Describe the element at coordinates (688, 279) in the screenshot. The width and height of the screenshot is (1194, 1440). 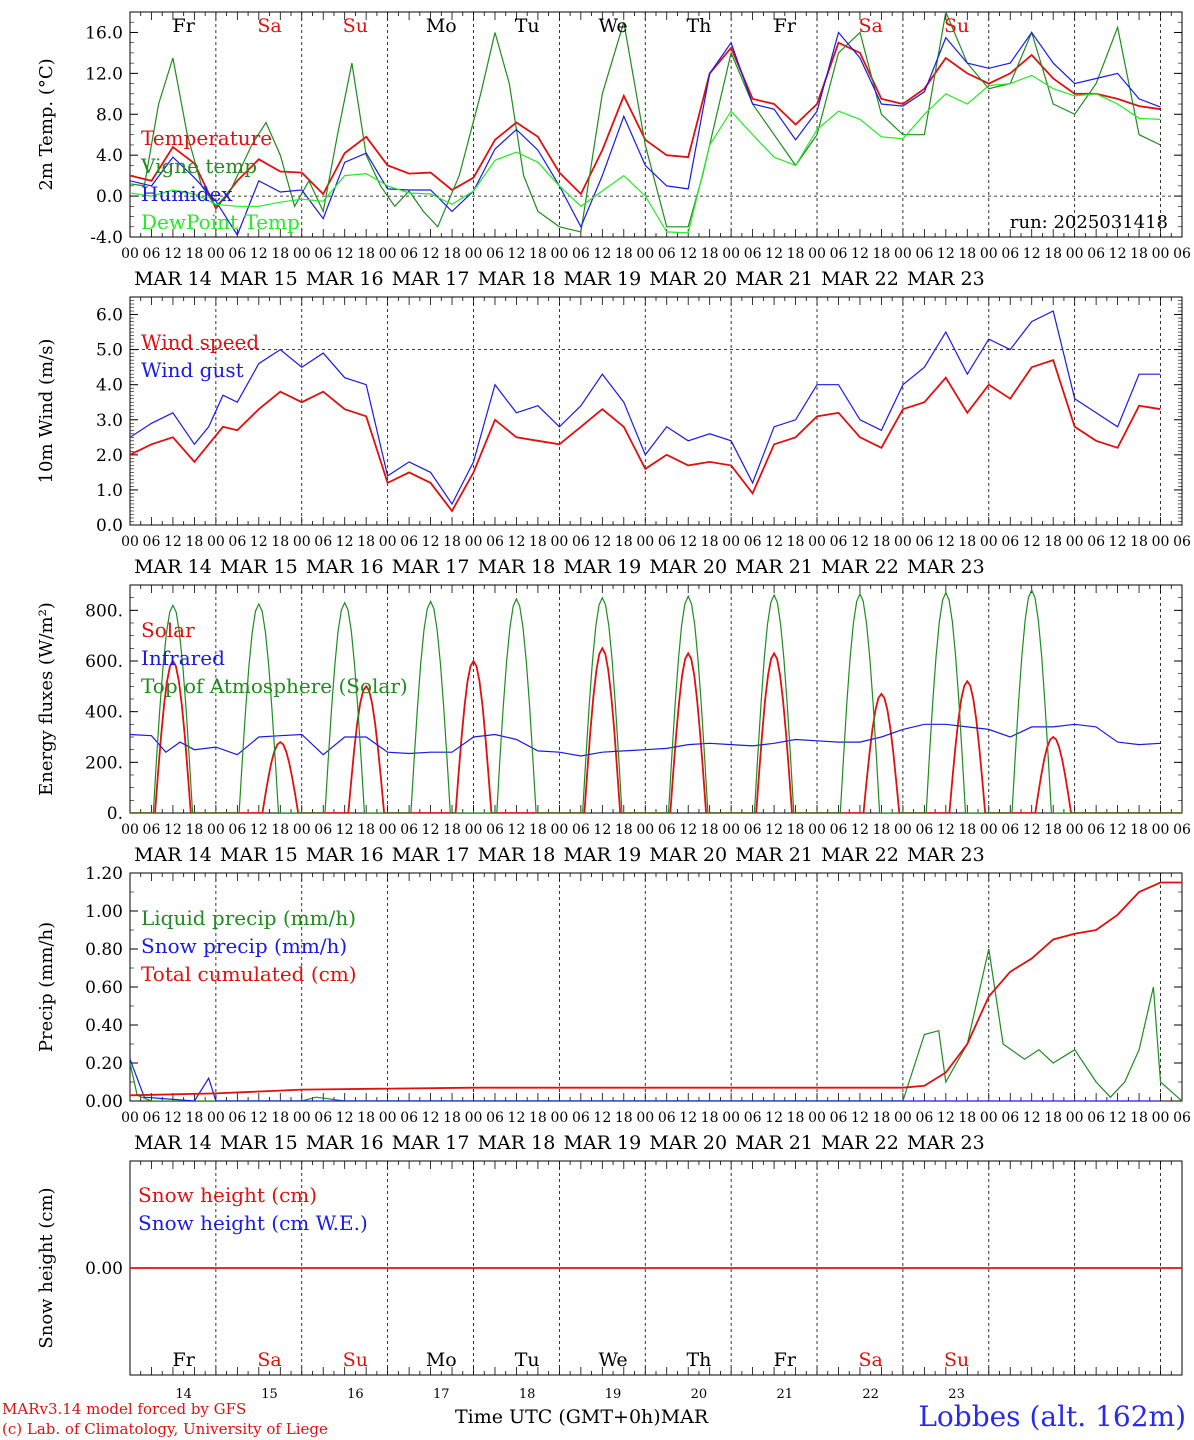
I see `x-date-label: MAR 20` at that location.